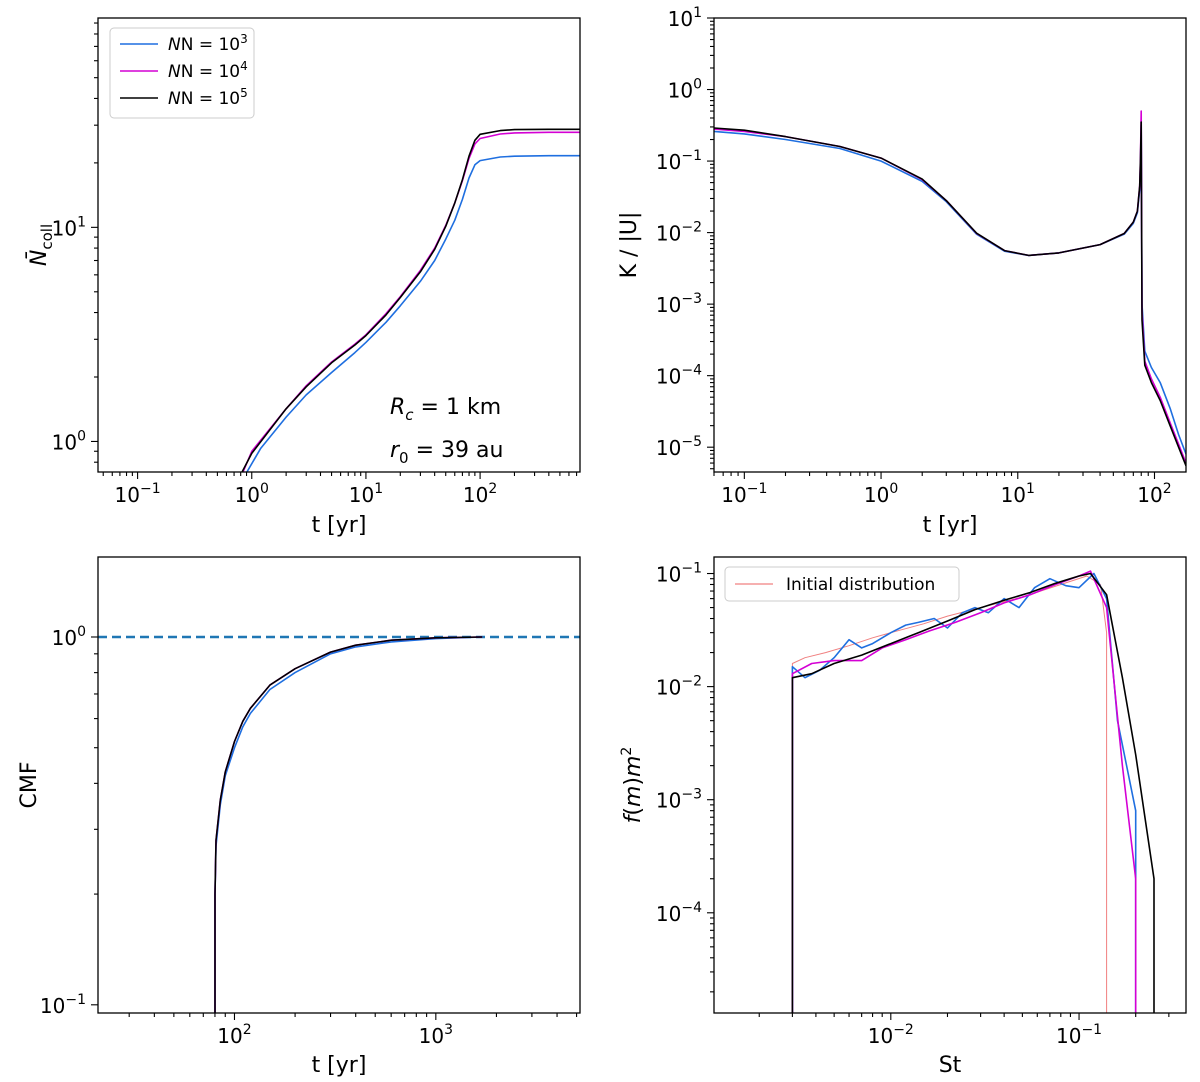  What do you see at coordinates (679, 233) in the screenshot?
I see `kinetic-ratio-y-tick-label: 10⁻²` at bounding box center [679, 233].